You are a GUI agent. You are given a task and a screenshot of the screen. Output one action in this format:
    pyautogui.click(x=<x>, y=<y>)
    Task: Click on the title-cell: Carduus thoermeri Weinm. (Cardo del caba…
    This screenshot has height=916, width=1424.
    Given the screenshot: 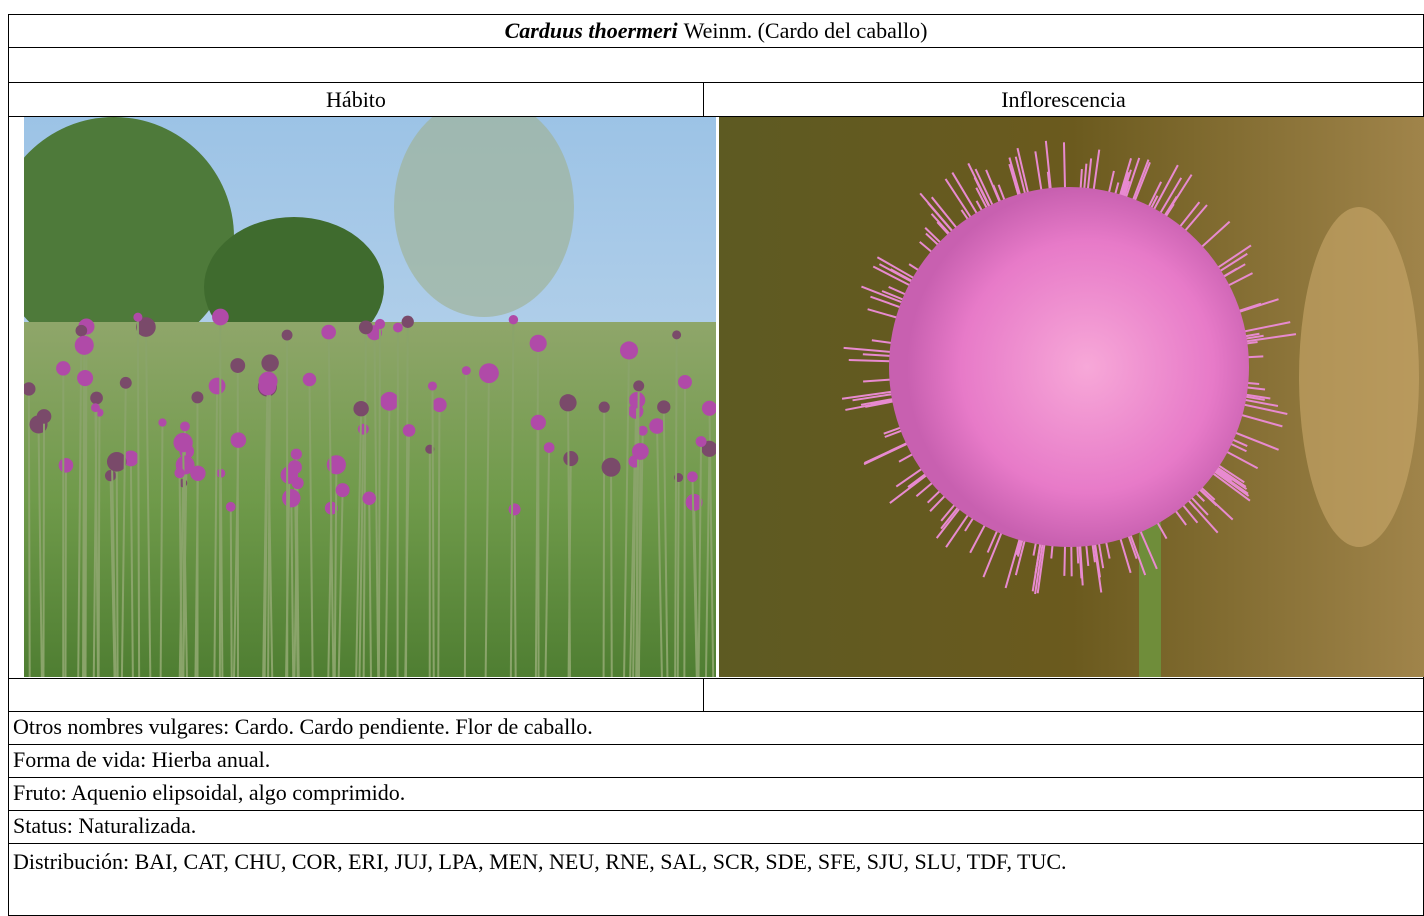 What is the action you would take?
    pyautogui.click(x=716, y=31)
    